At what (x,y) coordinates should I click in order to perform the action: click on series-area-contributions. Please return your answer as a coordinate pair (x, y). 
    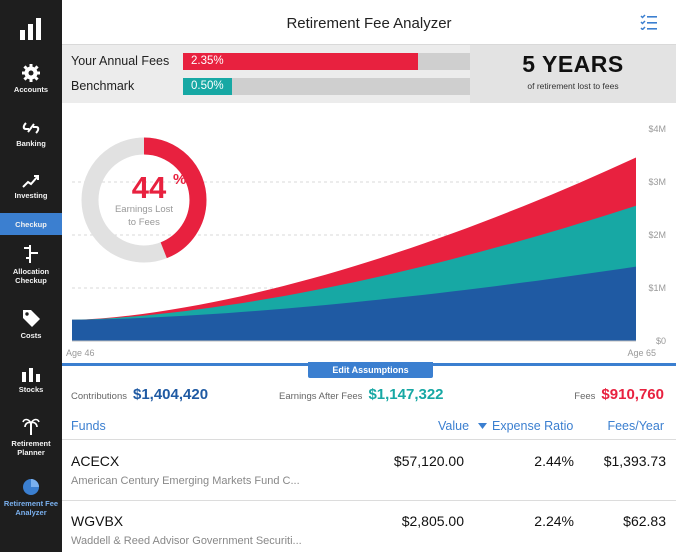
    Looking at the image, I should click on (354, 303).